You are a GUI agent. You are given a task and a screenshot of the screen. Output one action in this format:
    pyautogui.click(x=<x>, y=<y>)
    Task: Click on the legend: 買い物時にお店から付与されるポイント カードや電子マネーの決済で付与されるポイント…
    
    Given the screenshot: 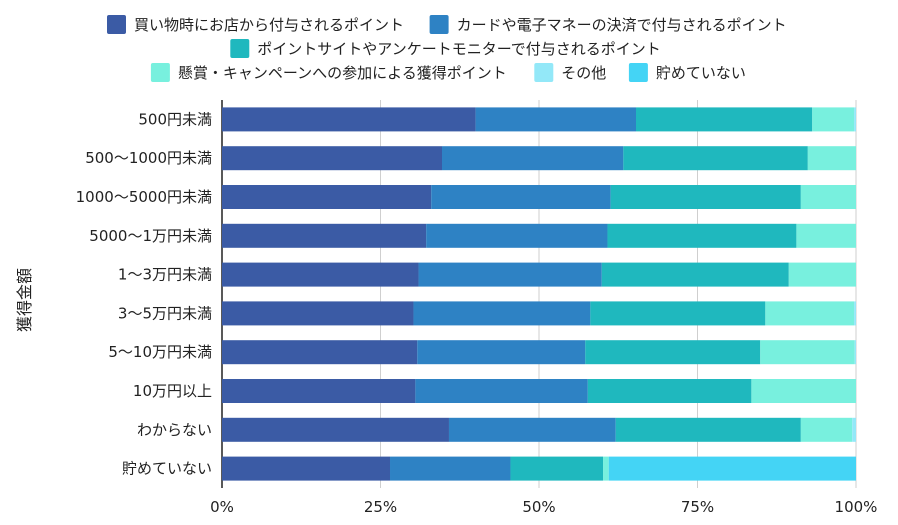 What is the action you would take?
    pyautogui.click(x=447, y=48)
    